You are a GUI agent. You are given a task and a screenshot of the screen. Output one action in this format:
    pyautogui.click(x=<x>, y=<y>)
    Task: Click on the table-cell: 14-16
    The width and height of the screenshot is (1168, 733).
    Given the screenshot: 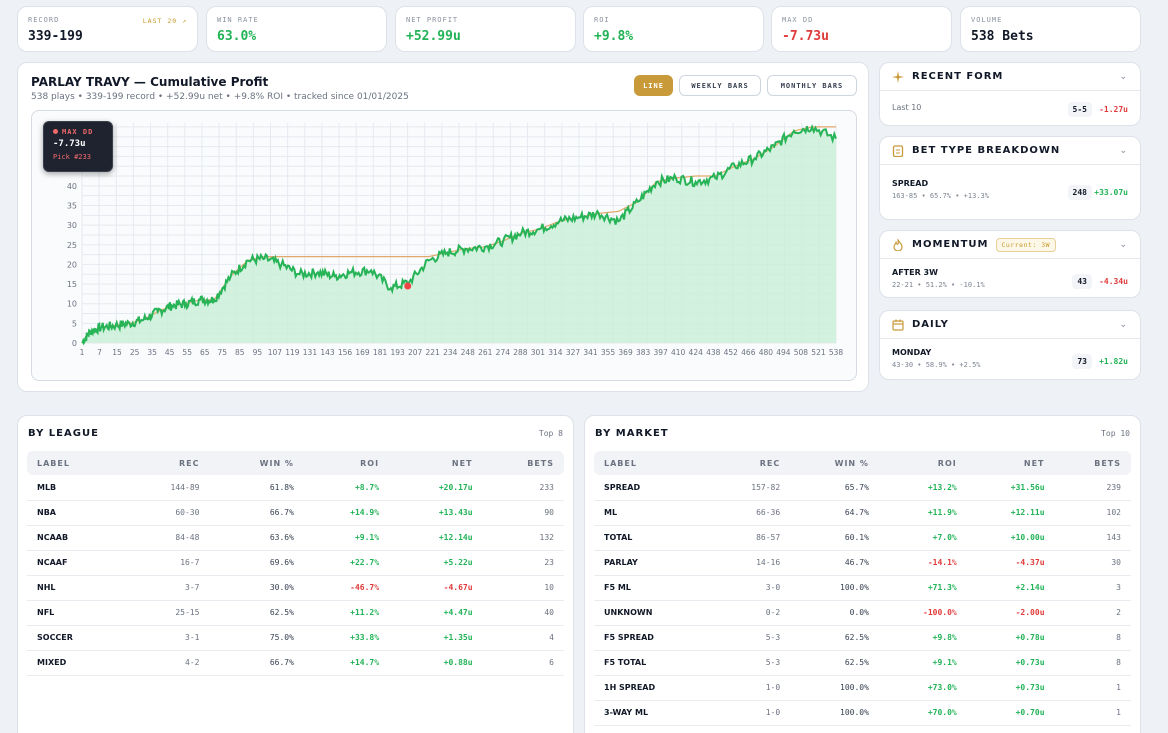 What is the action you would take?
    pyautogui.click(x=750, y=563)
    